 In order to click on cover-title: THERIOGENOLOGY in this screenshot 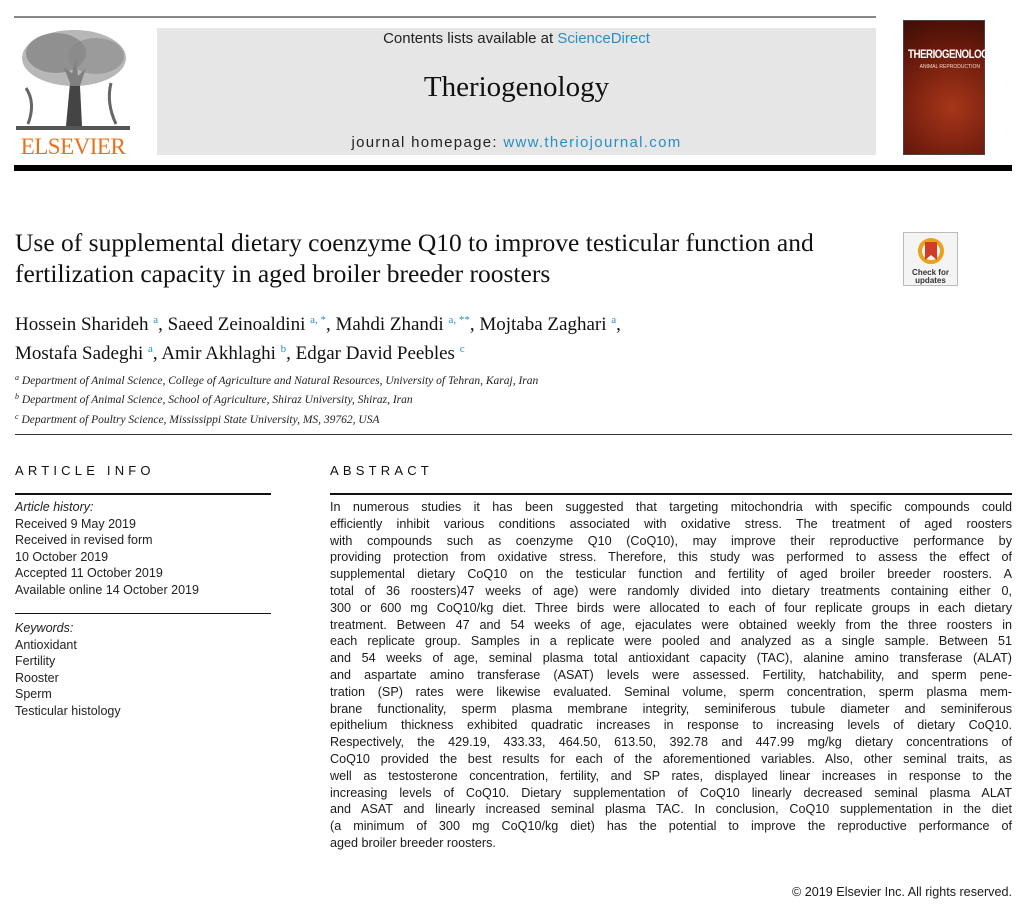, I will do `click(951, 55)`.